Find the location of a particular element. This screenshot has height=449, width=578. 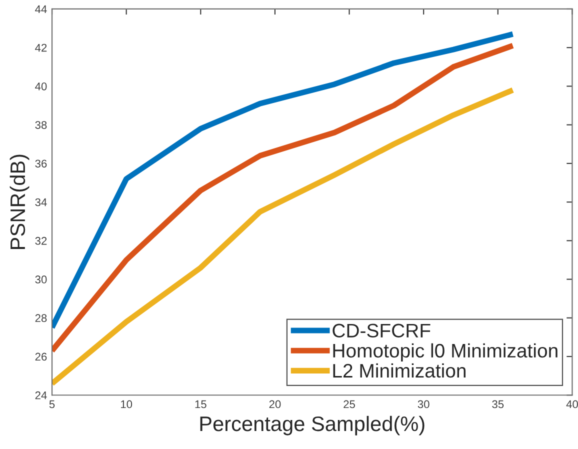

y-tick-label: 28 is located at coordinates (41, 318).